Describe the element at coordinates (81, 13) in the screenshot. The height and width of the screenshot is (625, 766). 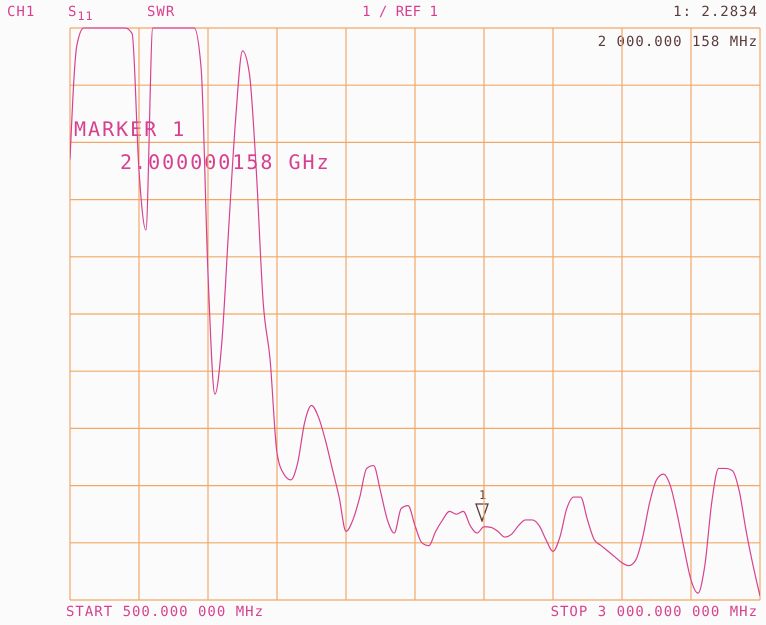
I see `text: S$_{11}$` at that location.